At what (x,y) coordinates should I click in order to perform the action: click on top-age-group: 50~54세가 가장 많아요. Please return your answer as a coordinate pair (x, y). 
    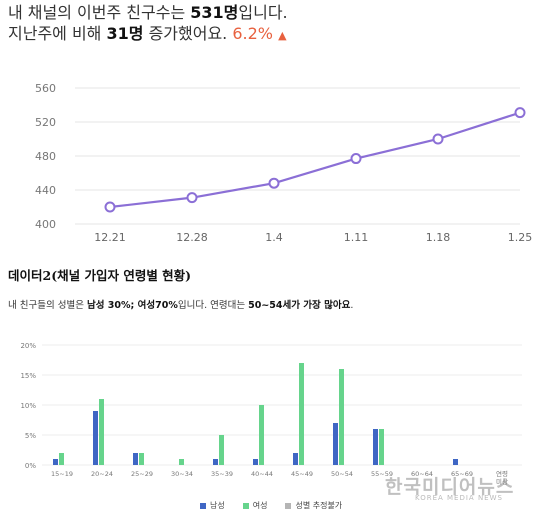
    Looking at the image, I should click on (299, 305).